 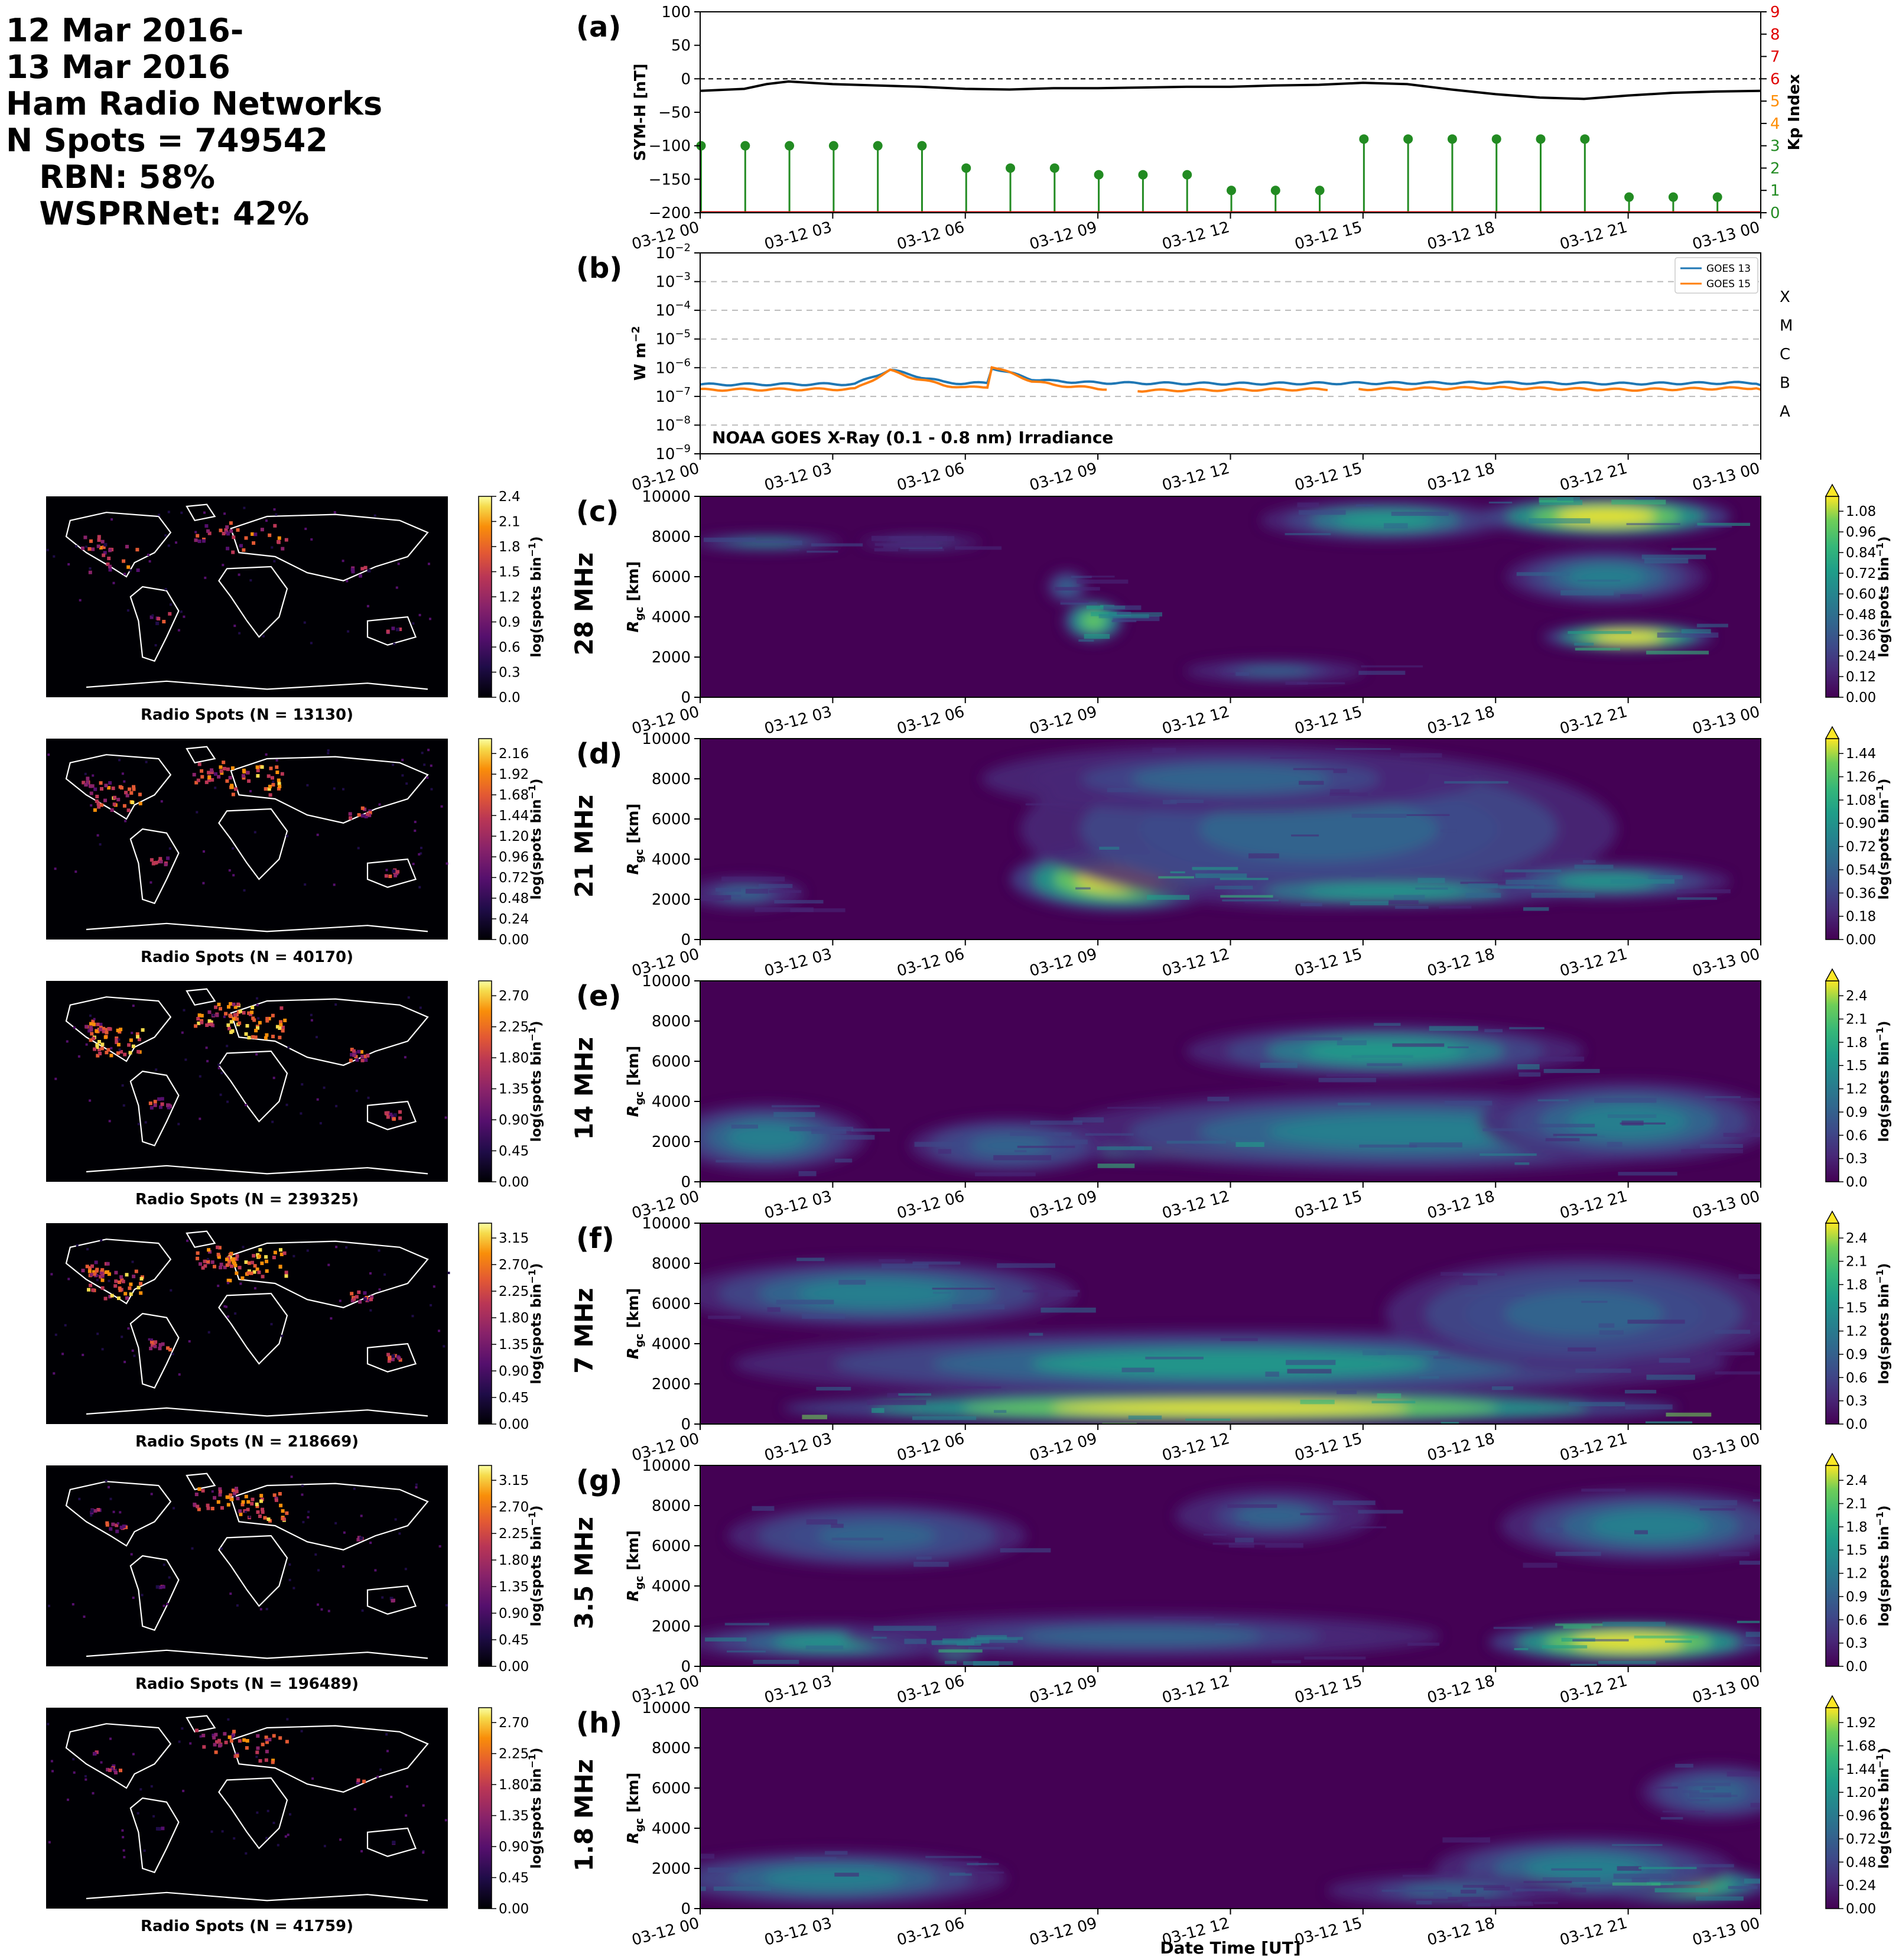 What do you see at coordinates (1861, 940) in the screenshot?
I see `cbar-tick-label: 0.00` at bounding box center [1861, 940].